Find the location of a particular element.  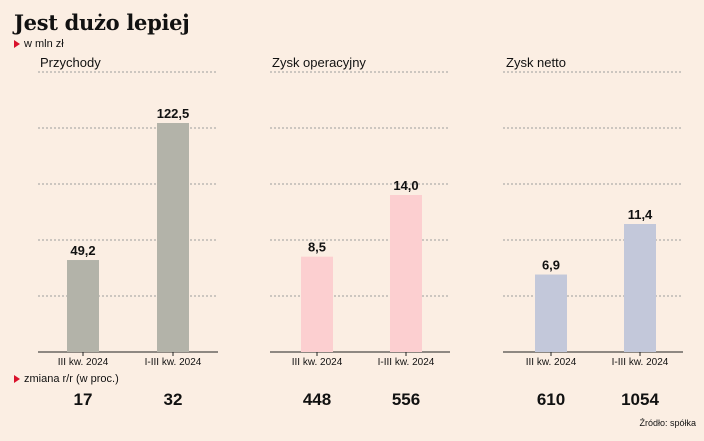

unit-label: w mln zł is located at coordinates (44, 44).